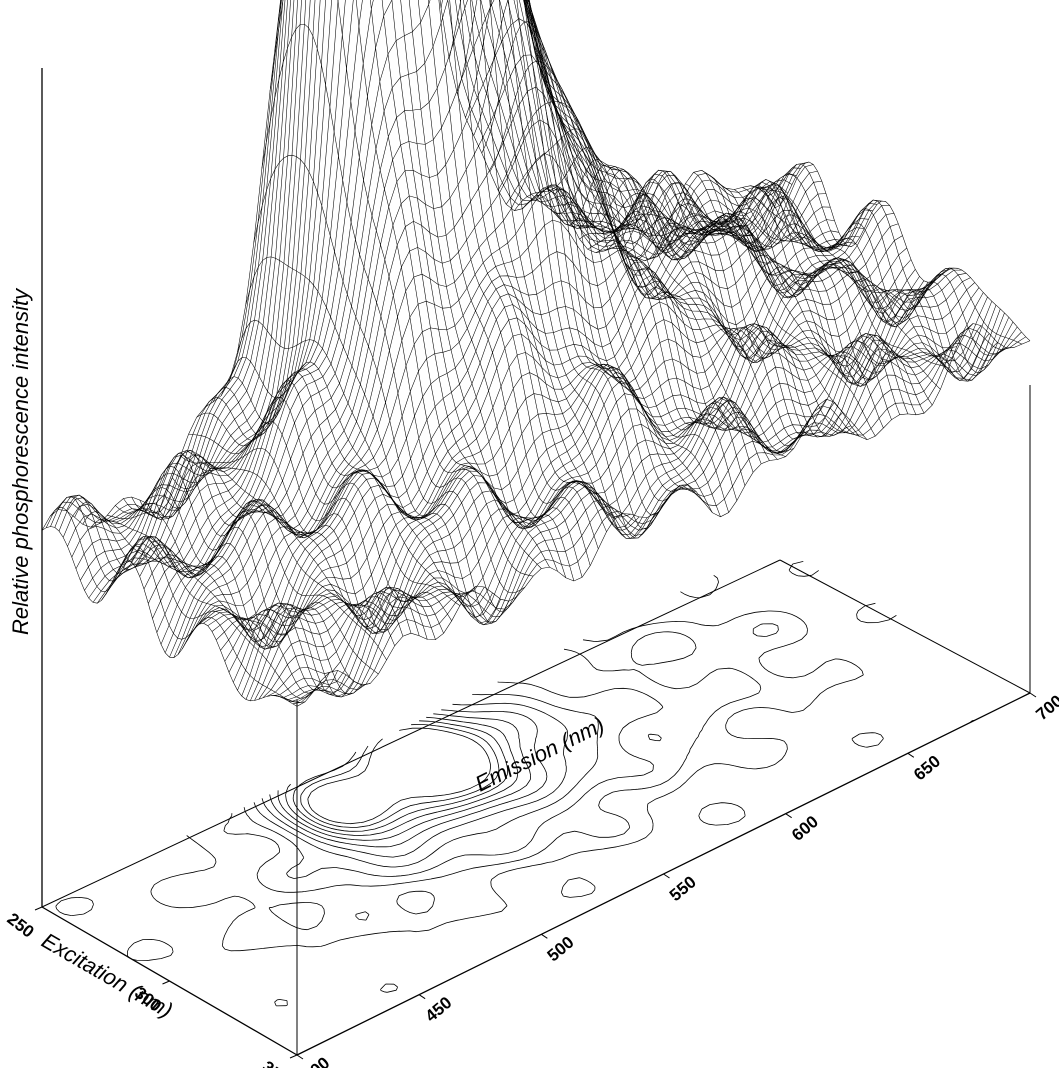 The height and width of the screenshot is (1068, 1059). What do you see at coordinates (539, 754) in the screenshot?
I see `emission-axis-title: Emission (nm)` at bounding box center [539, 754].